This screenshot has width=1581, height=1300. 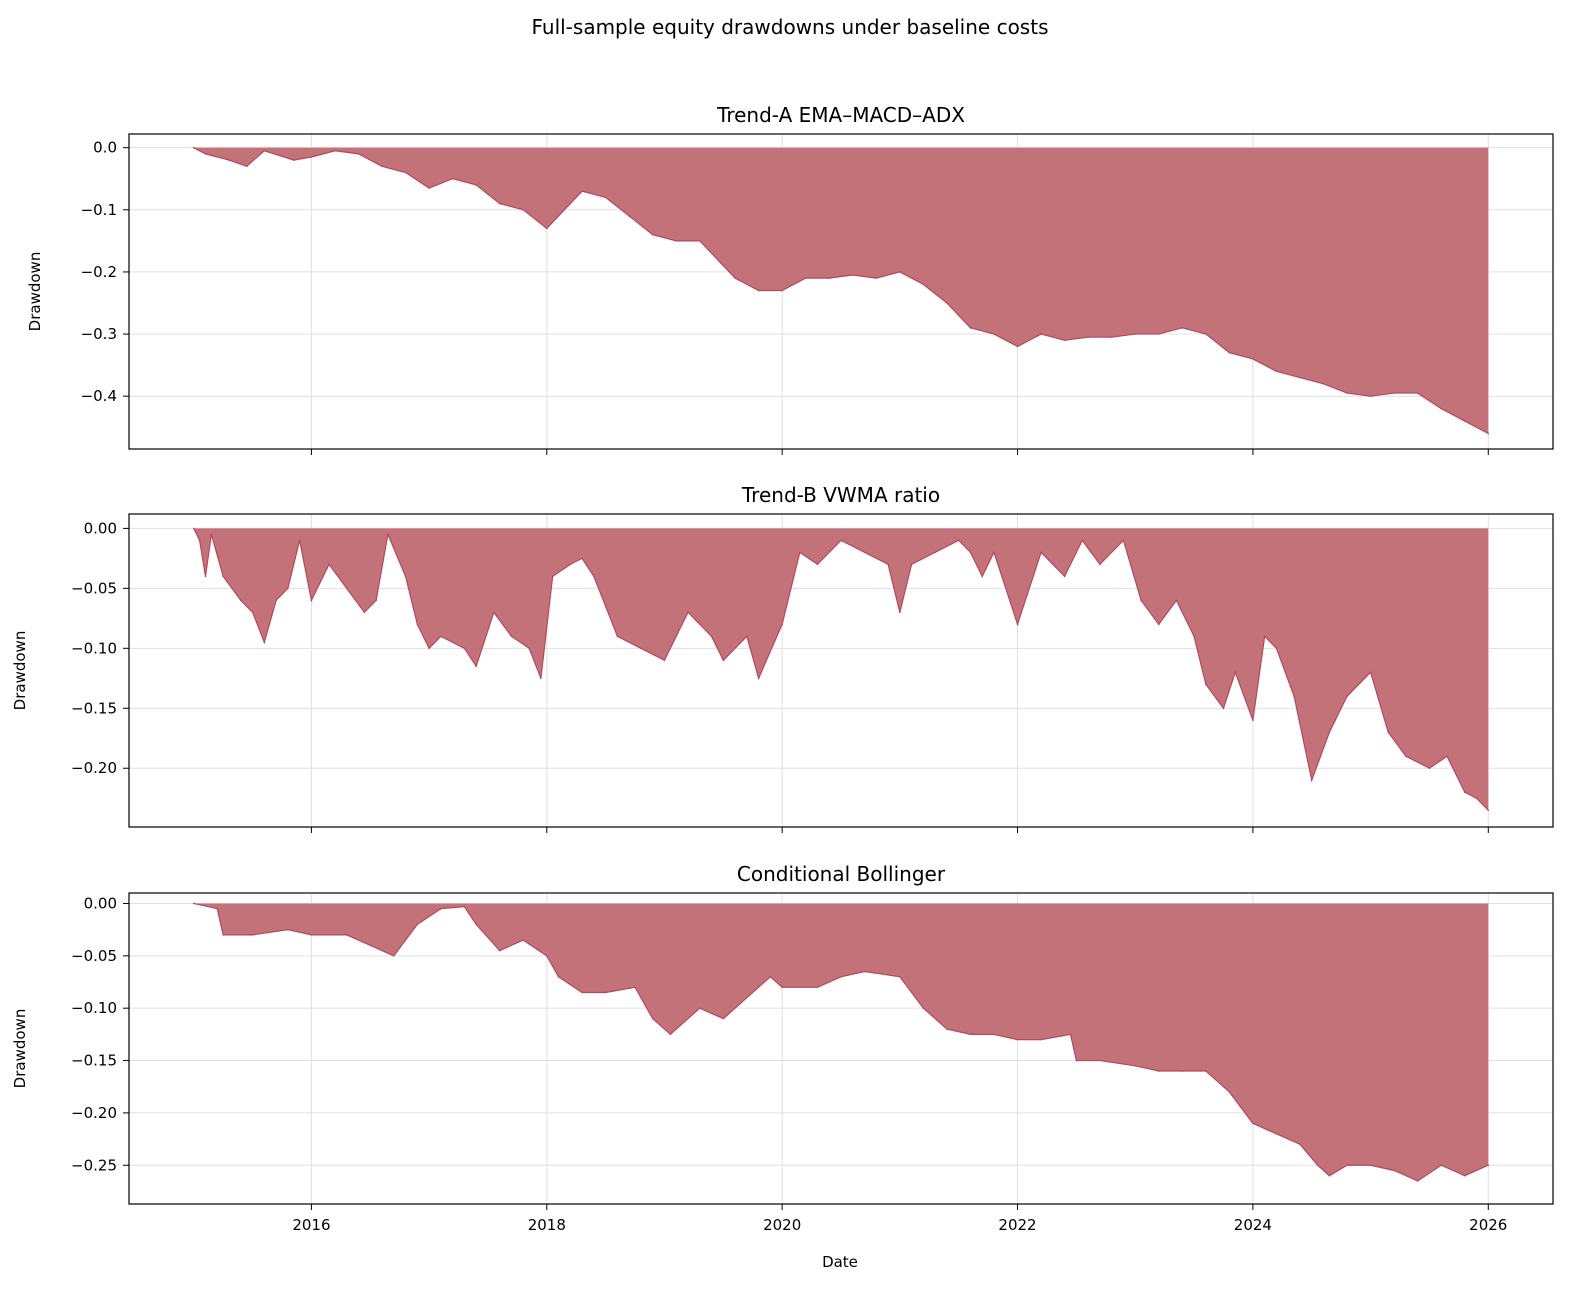 What do you see at coordinates (99, 334) in the screenshot?
I see `y-tick-label: −0.3` at bounding box center [99, 334].